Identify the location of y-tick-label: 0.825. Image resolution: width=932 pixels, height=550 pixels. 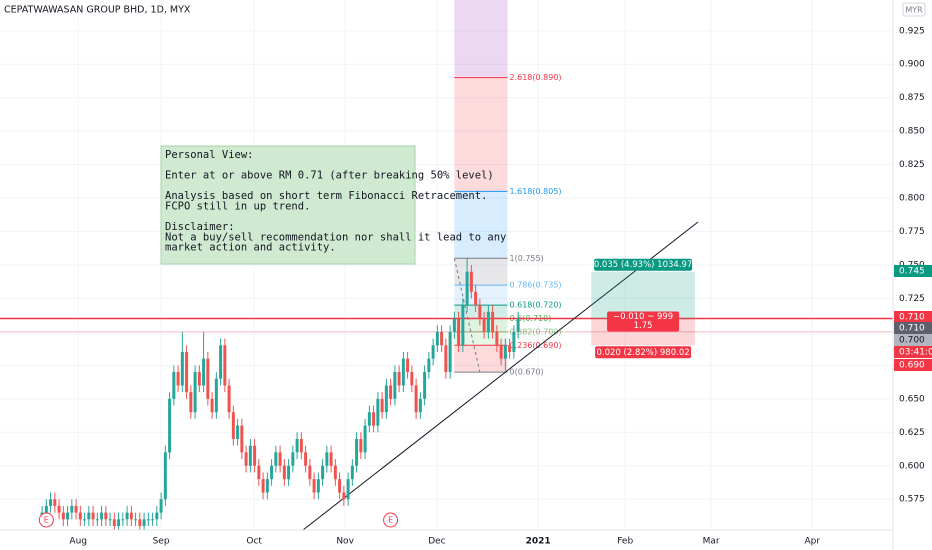
(912, 165).